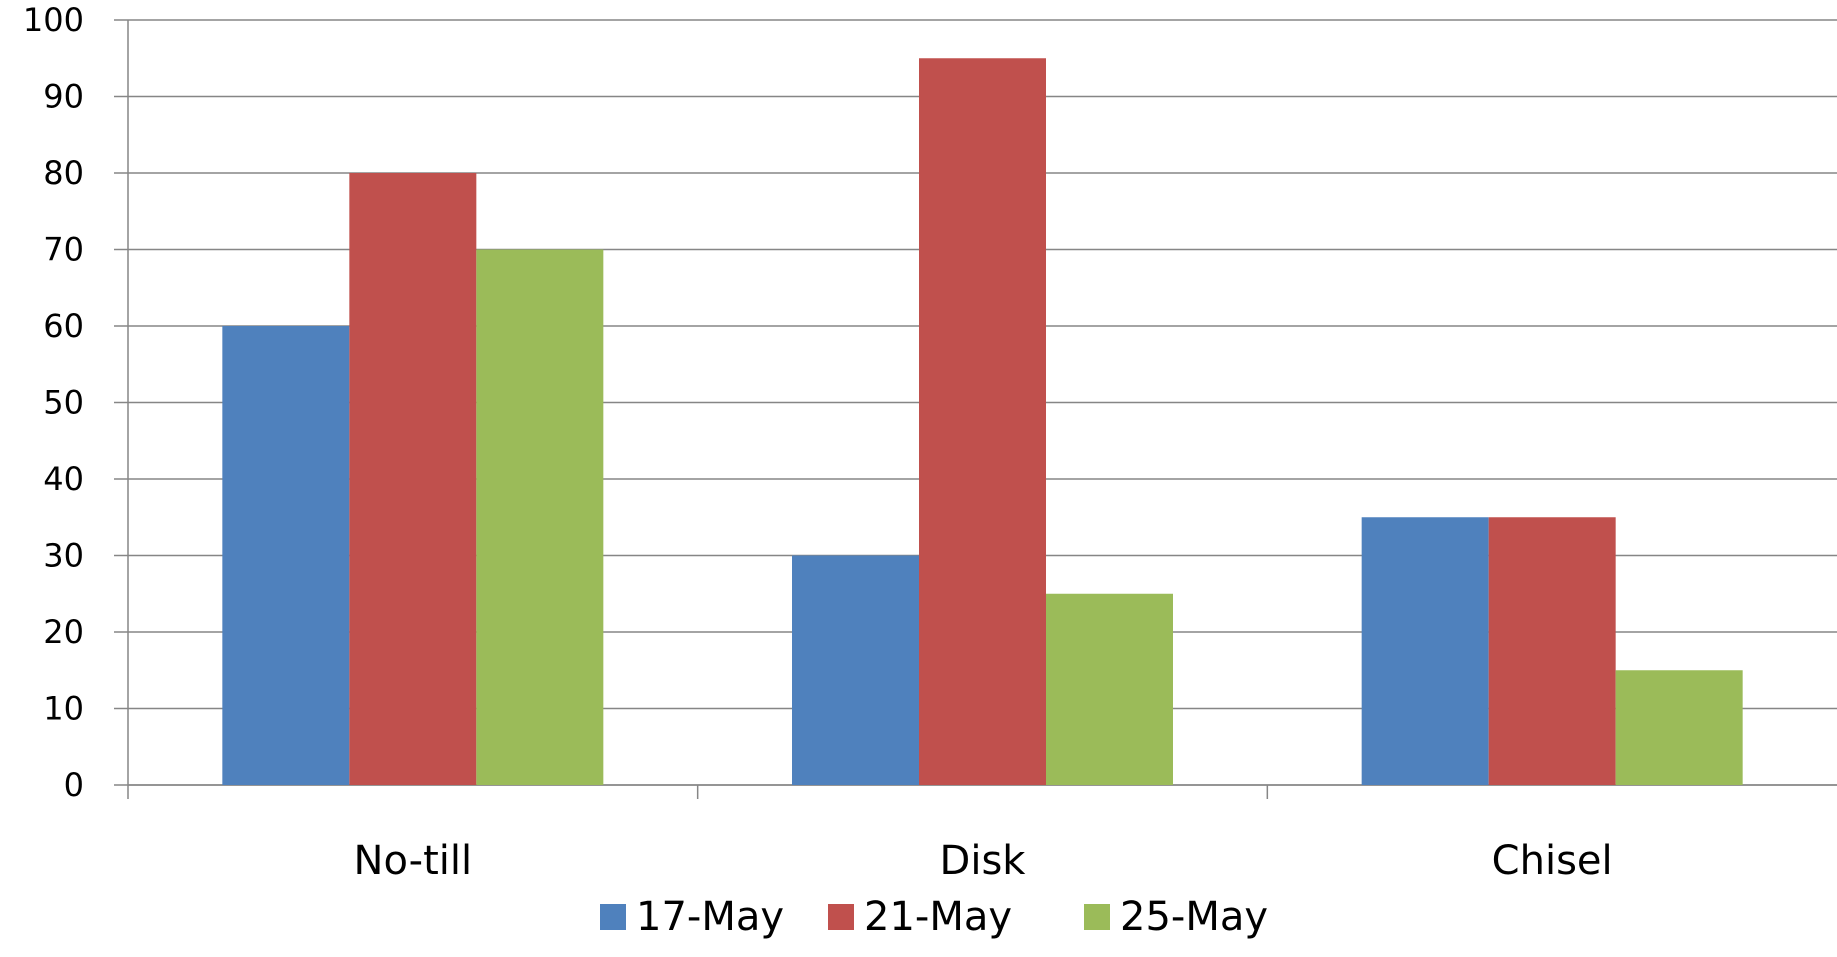 This screenshot has height=957, width=1837. What do you see at coordinates (710, 917) in the screenshot?
I see `legend-label: 17-May` at bounding box center [710, 917].